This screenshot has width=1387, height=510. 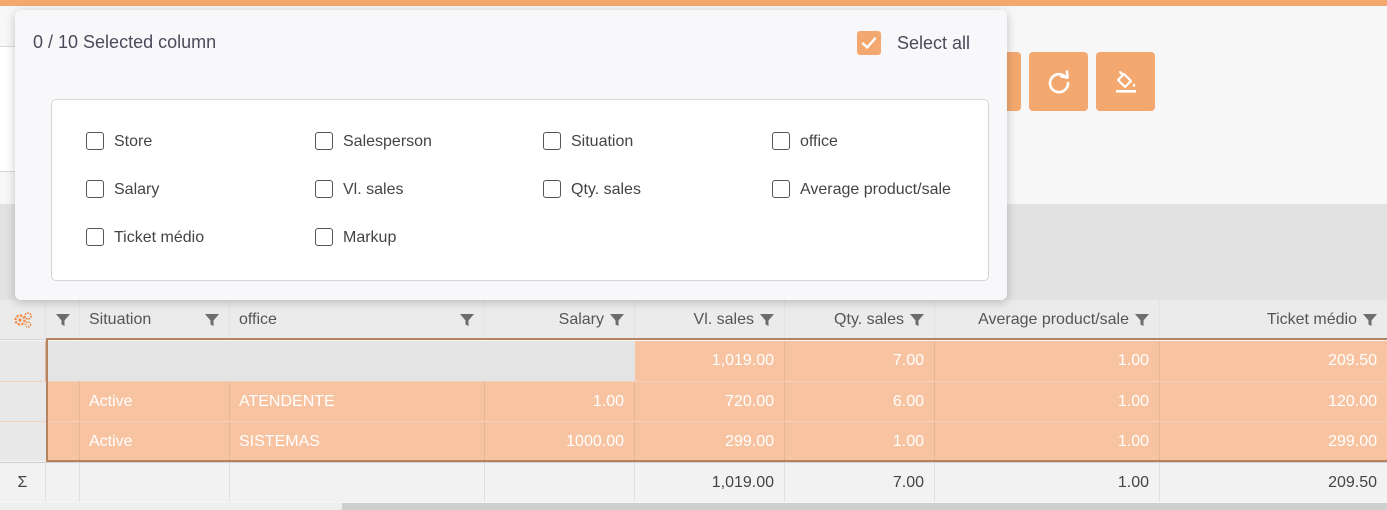 I want to click on group-summary-row: 1,019.00 7.00 1.00 209.50, so click(x=693, y=361).